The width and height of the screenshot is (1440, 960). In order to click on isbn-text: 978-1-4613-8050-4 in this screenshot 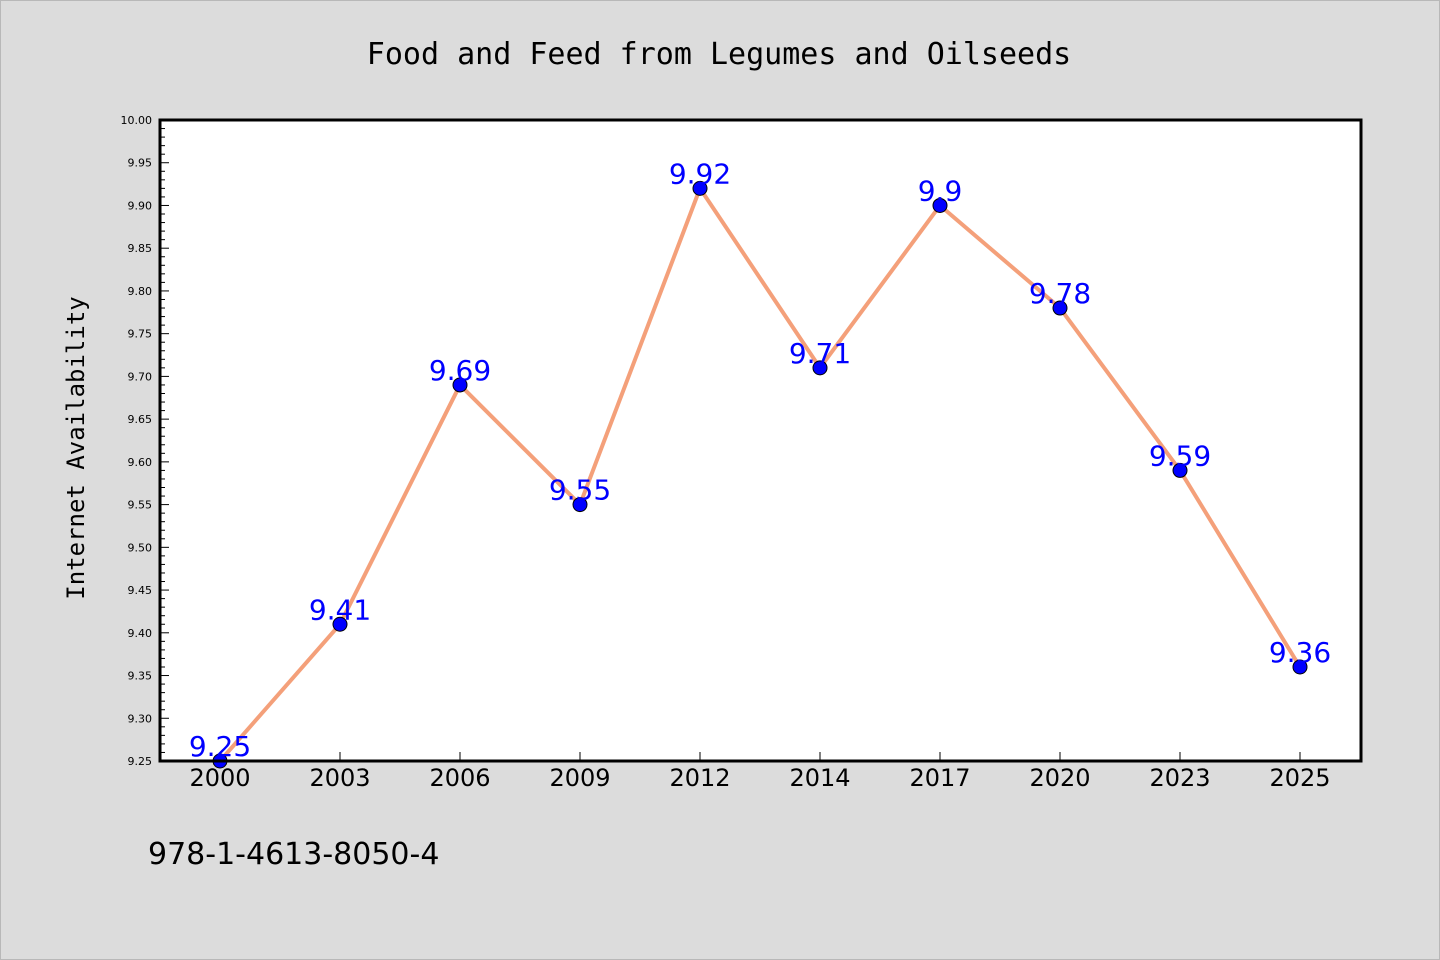, I will do `click(293, 854)`.